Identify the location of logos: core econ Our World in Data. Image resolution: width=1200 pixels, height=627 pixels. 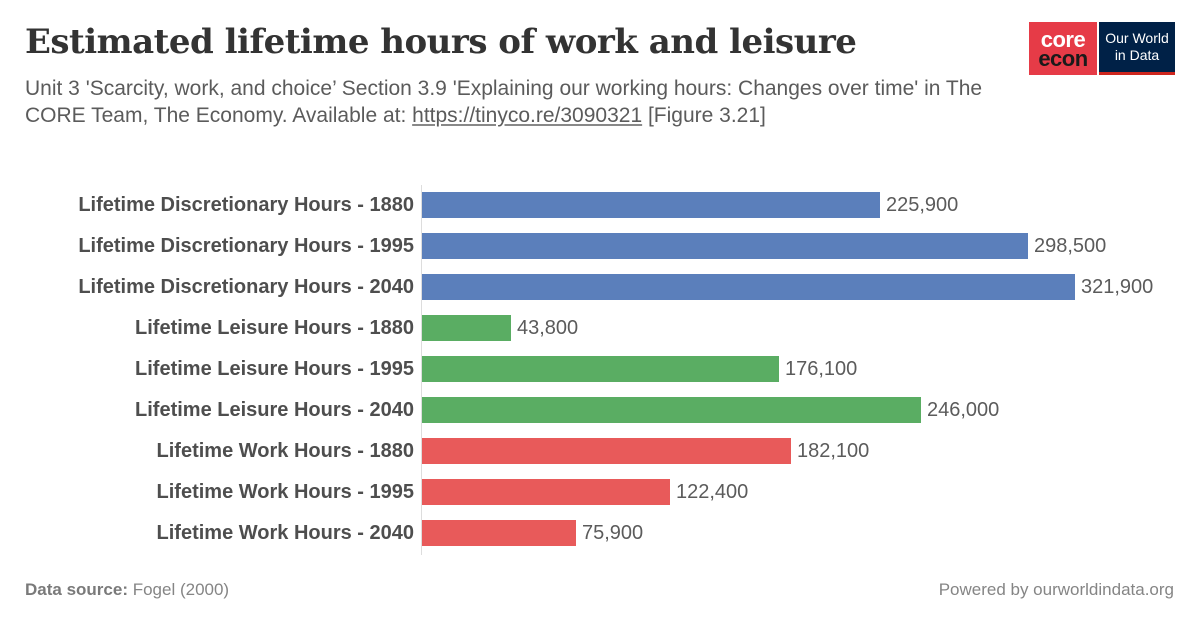
(1102, 48).